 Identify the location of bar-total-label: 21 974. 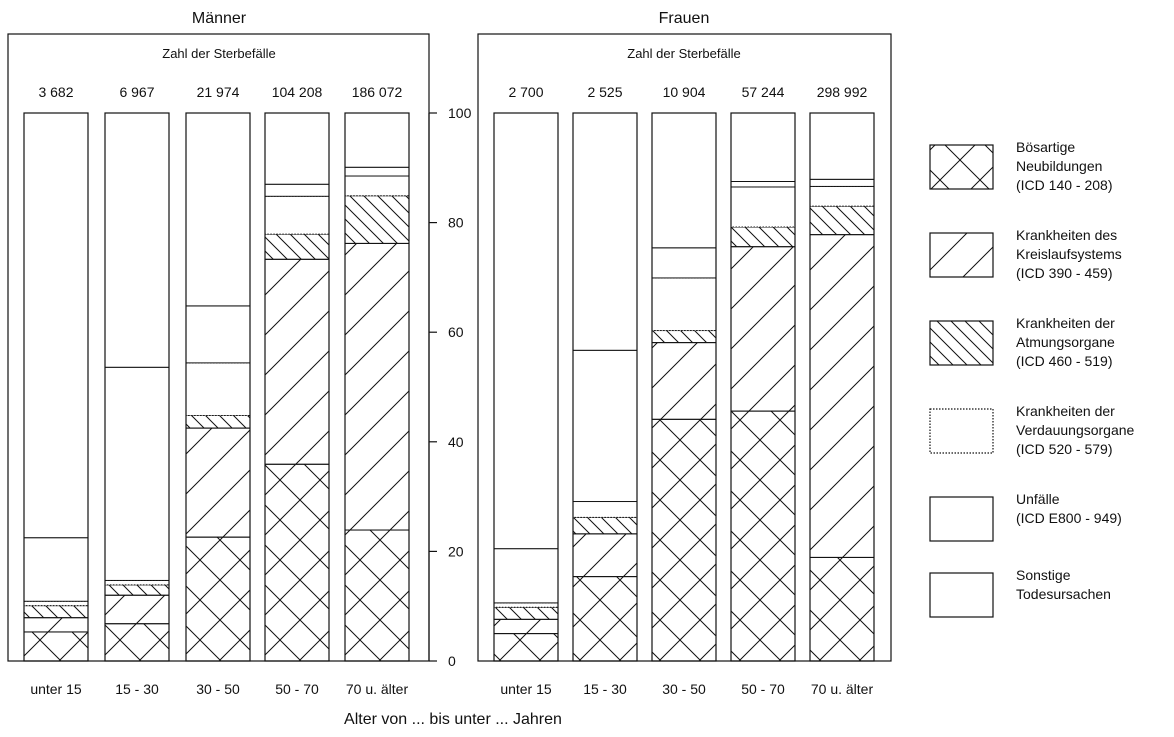
(218, 92).